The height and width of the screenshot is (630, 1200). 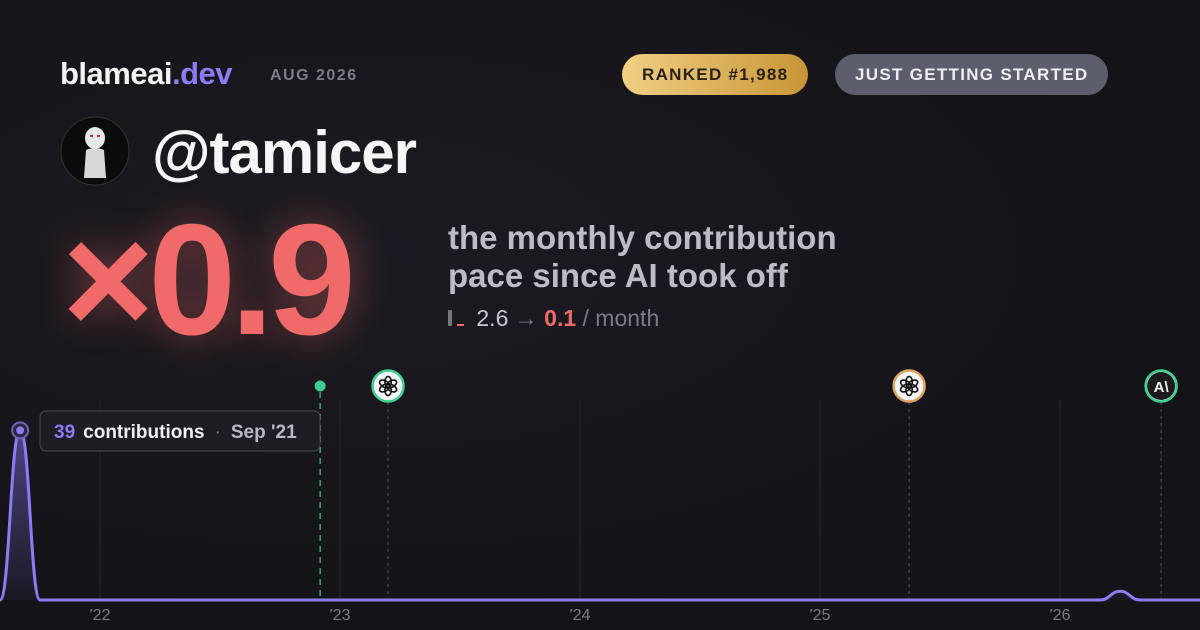 What do you see at coordinates (143, 432) in the screenshot?
I see `tooltip-label: contributions` at bounding box center [143, 432].